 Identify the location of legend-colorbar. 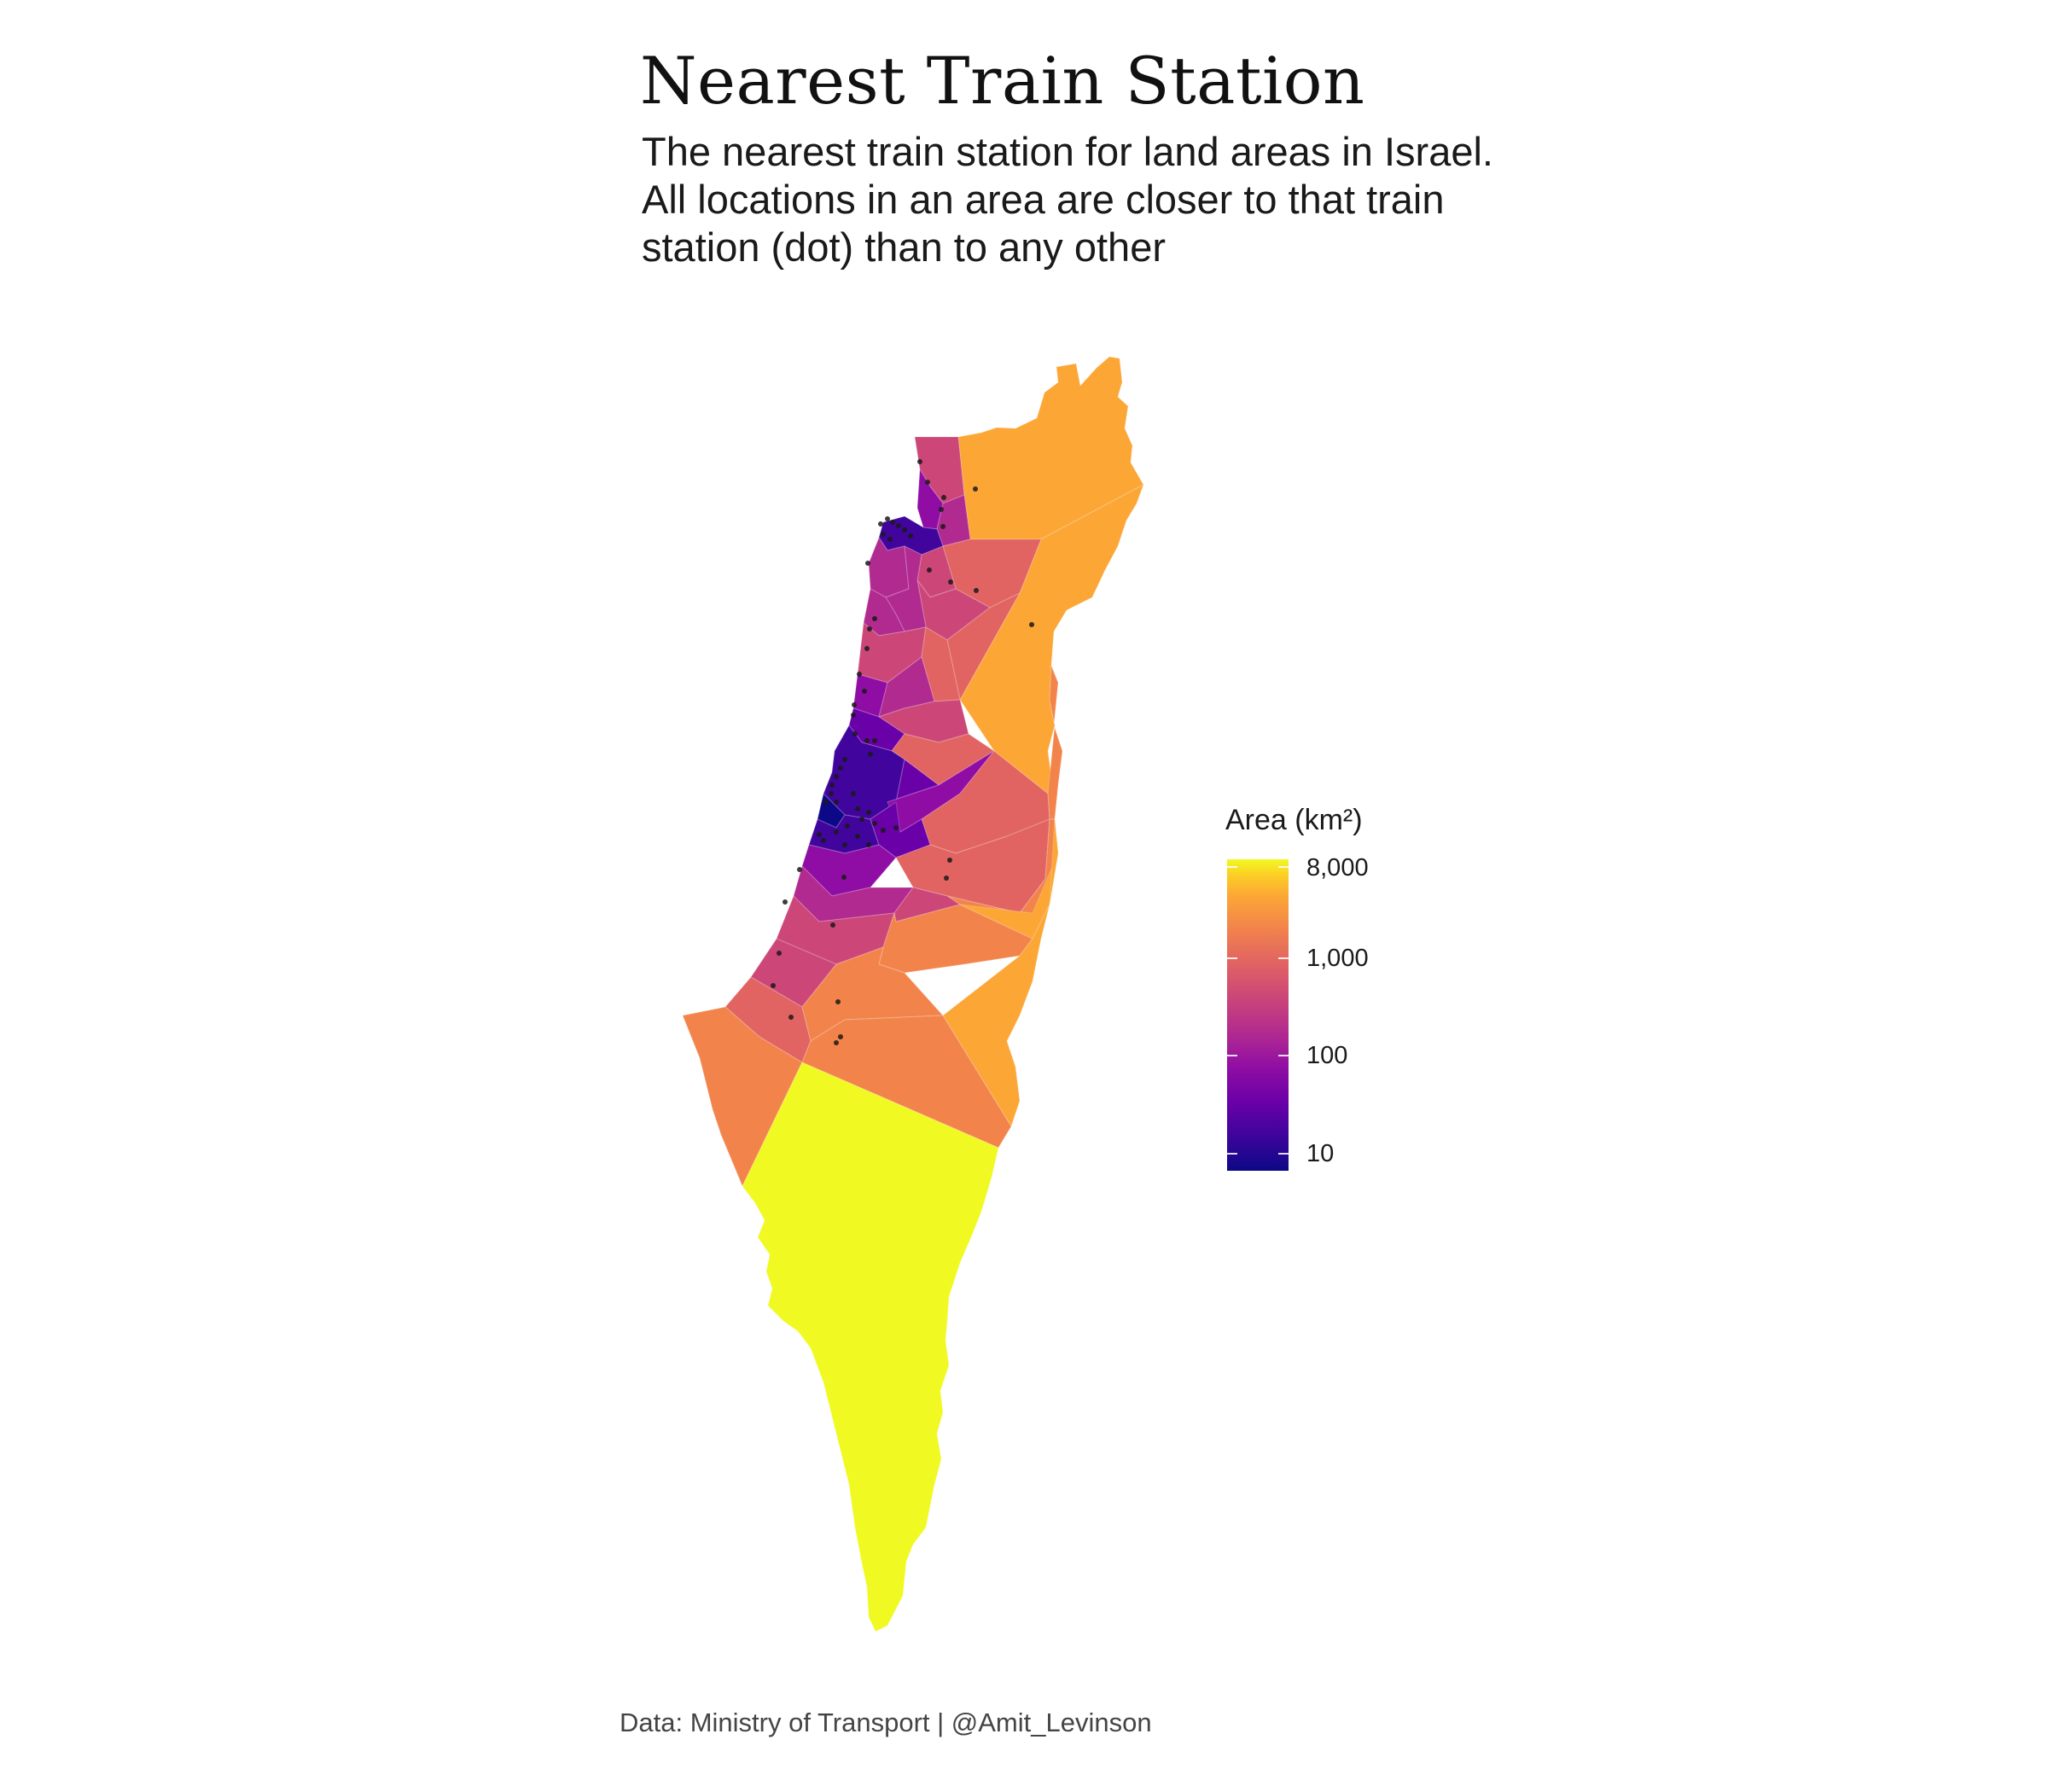
(1258, 1015).